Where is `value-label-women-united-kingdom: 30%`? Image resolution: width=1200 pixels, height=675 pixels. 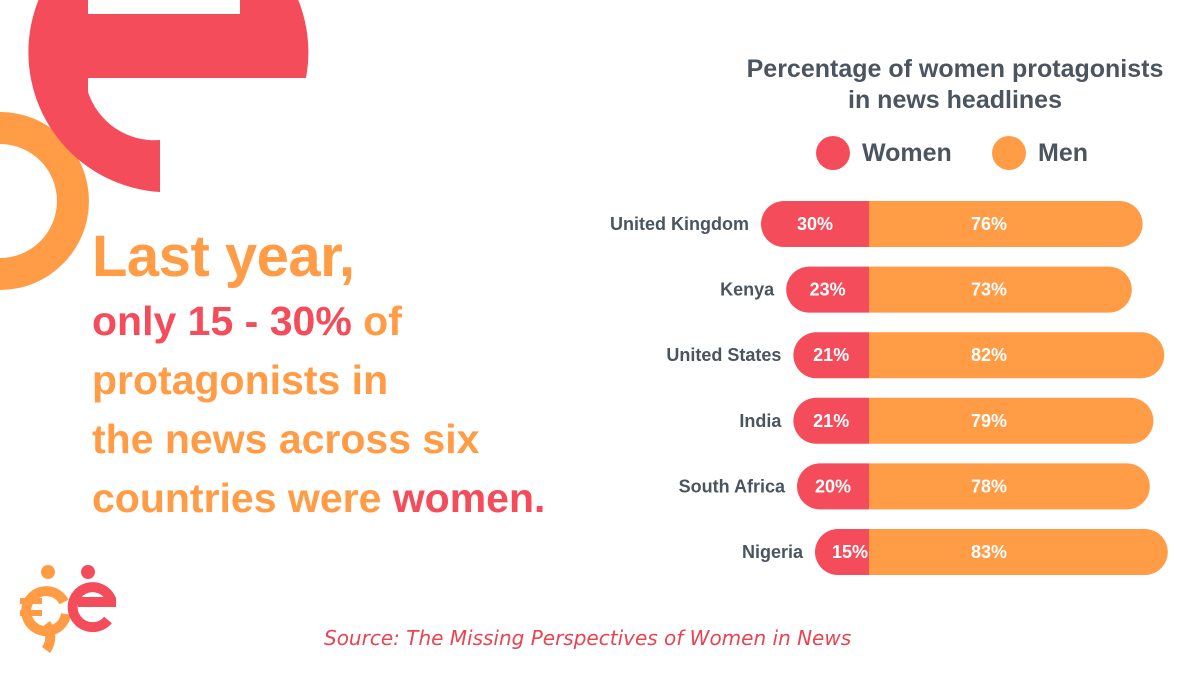 value-label-women-united-kingdom: 30% is located at coordinates (815, 224).